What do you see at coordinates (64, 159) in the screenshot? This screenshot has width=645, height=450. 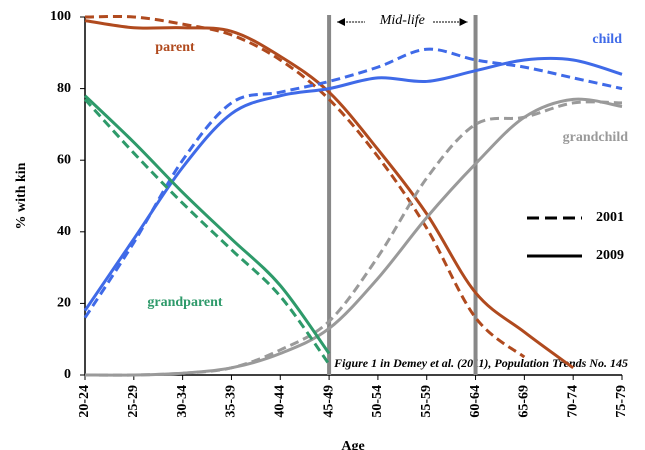 I see `y-tick-label: 60` at bounding box center [64, 159].